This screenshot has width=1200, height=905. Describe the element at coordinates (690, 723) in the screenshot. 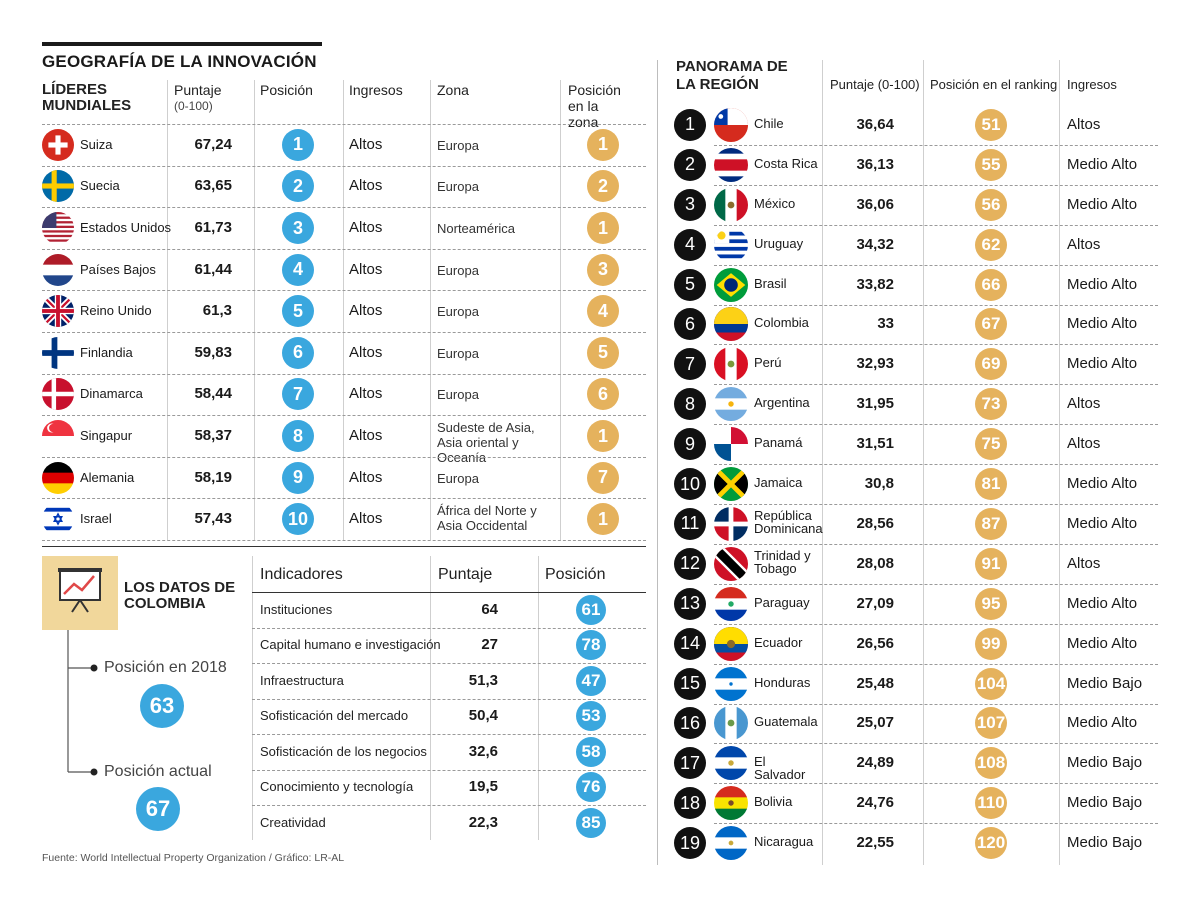

I see `region-rank-number: 16` at that location.